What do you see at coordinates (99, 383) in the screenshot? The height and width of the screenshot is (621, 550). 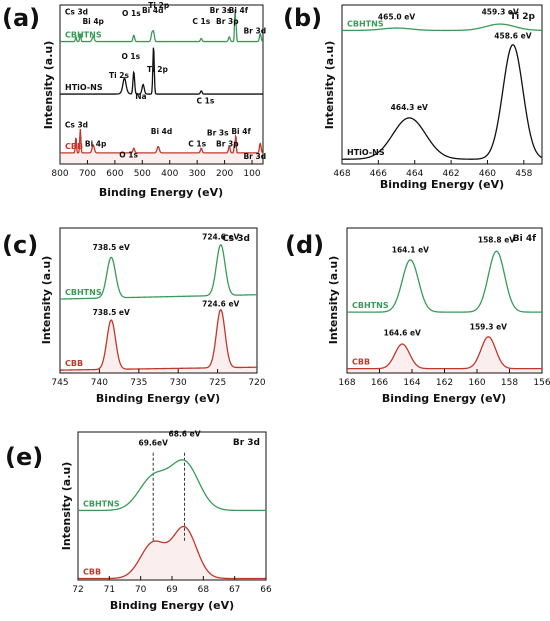 I see `panel-c-xtick-label: 740` at bounding box center [99, 383].